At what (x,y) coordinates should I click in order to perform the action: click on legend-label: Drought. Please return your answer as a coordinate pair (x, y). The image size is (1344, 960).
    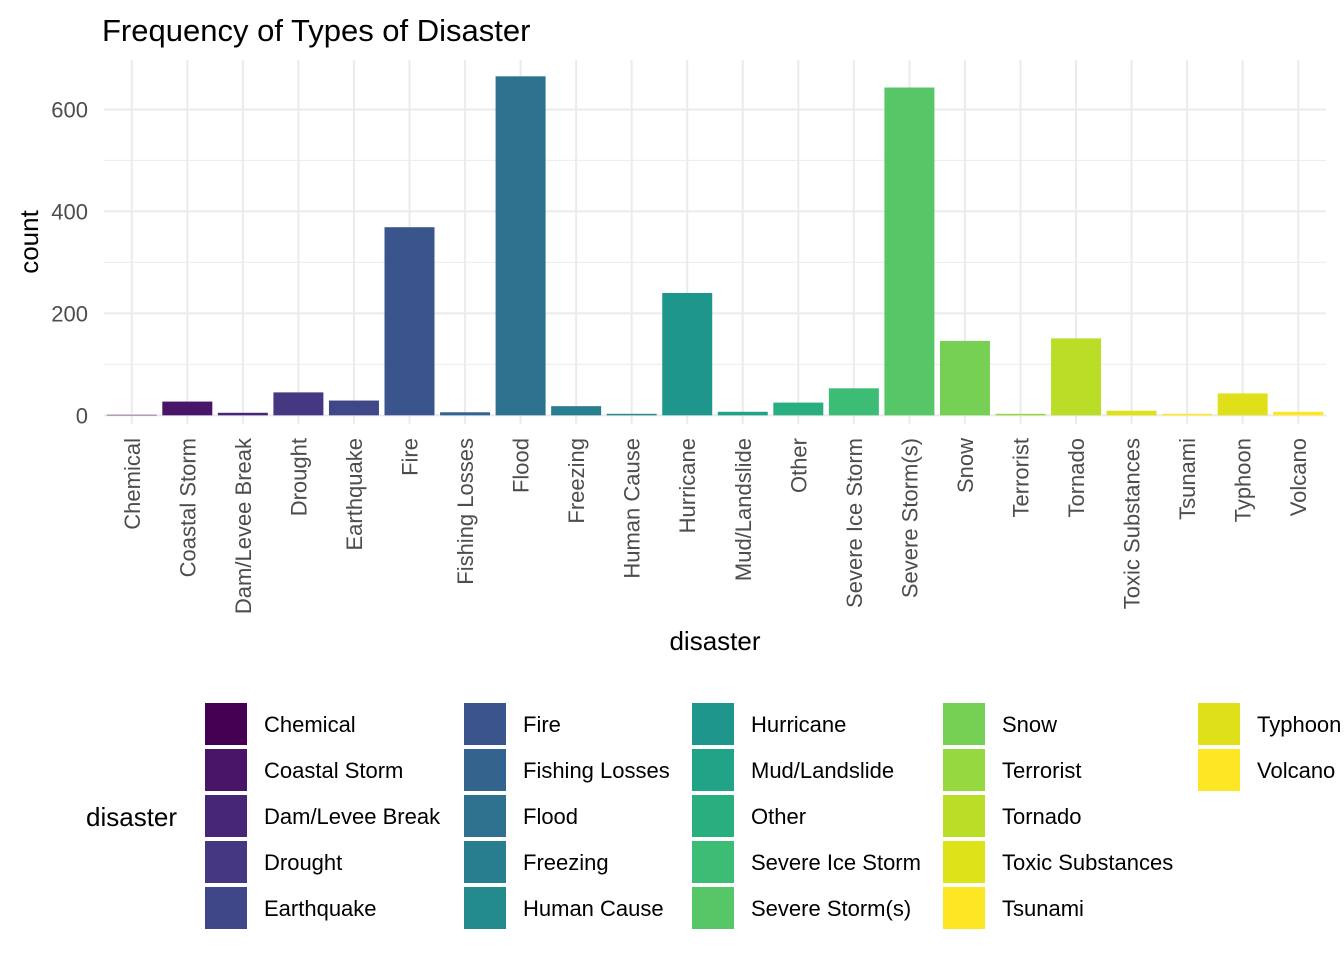
    Looking at the image, I should click on (303, 862).